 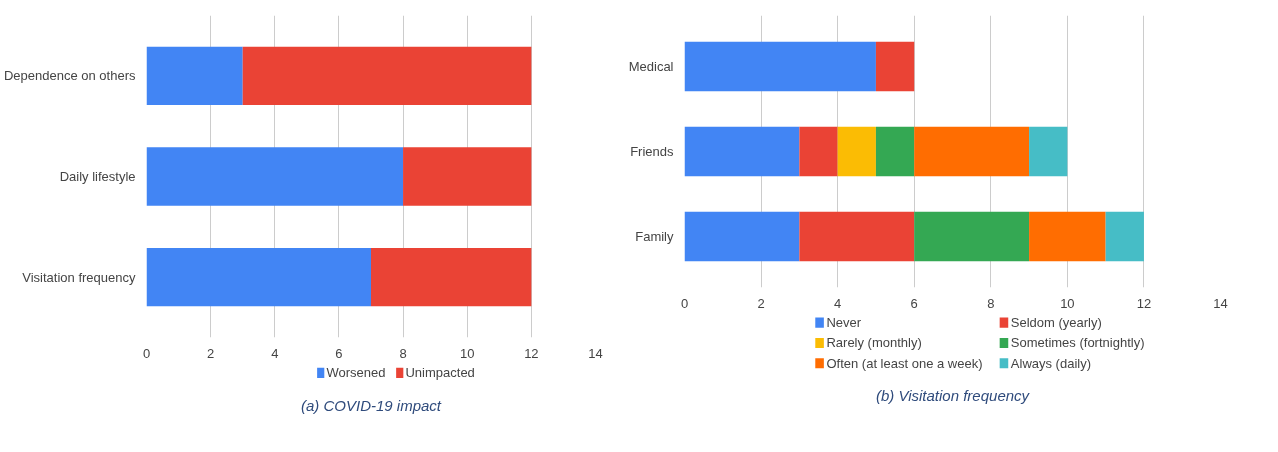 I want to click on legend-label: Rarely (monthly), so click(x=874, y=343).